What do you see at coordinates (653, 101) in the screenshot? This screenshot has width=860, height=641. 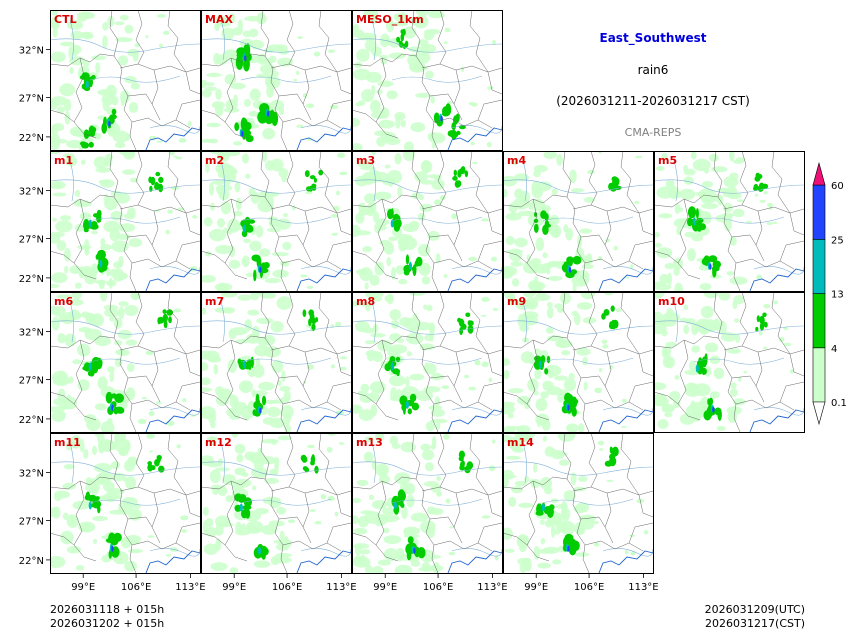 I see `period-title: (2026031211-2026031217 CST)` at bounding box center [653, 101].